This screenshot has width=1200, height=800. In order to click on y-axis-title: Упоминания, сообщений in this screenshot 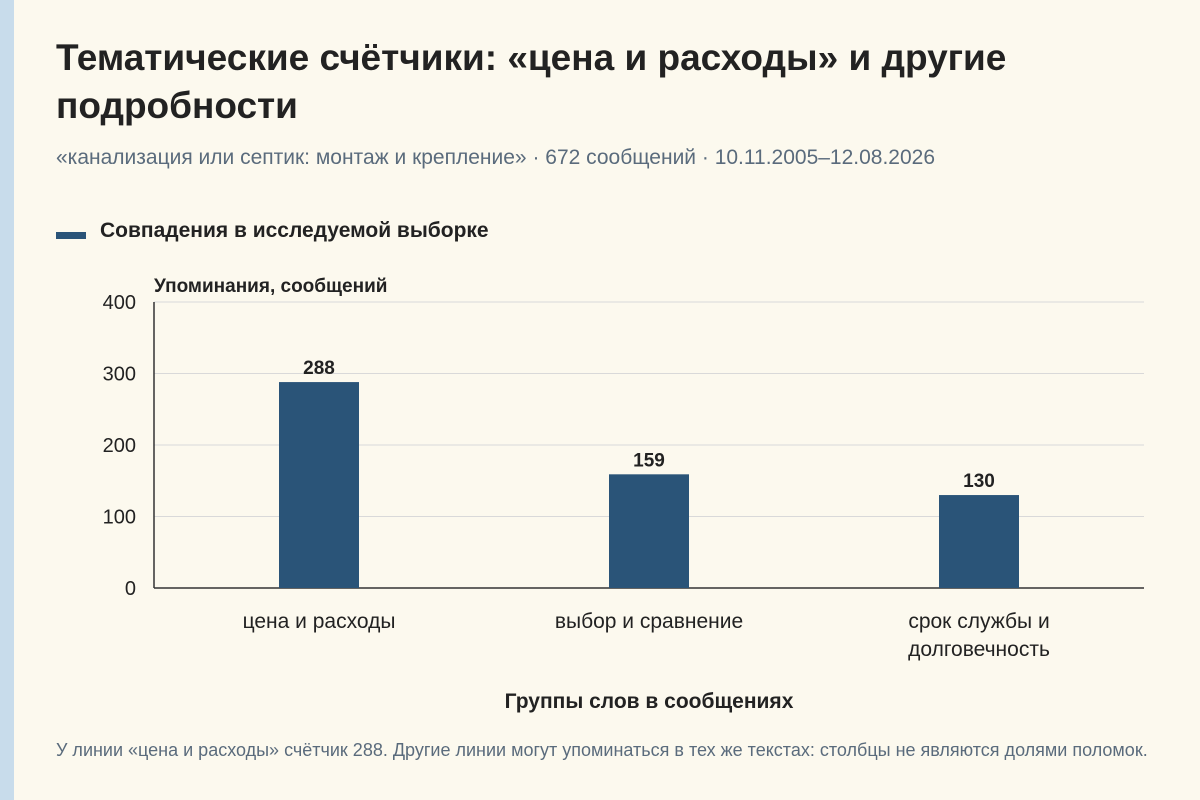, I will do `click(270, 286)`.